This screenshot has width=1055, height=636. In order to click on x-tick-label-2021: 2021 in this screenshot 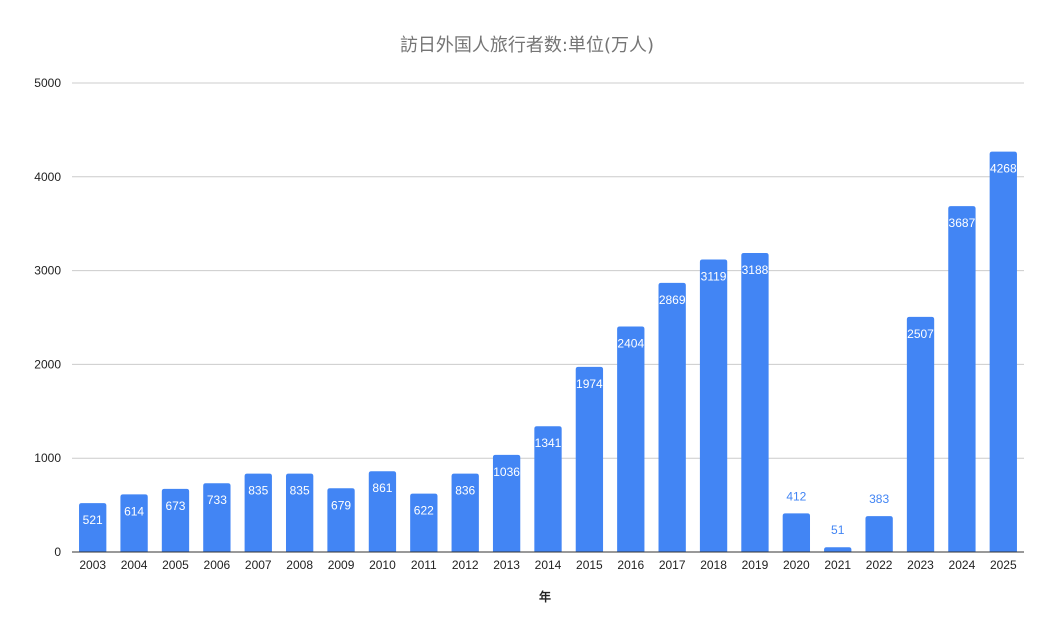, I will do `click(837, 565)`.